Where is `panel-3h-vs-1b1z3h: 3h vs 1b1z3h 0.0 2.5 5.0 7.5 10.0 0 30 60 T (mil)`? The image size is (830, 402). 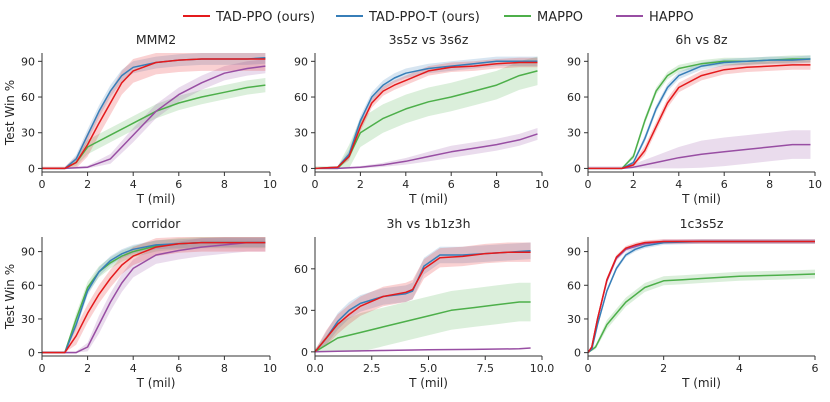 panel-3h-vs-1b1z3h: 3h vs 1b1z3h 0.0 2.5 5.0 7.5 10.0 0 30 60 T (mil) is located at coordinates (424, 303).